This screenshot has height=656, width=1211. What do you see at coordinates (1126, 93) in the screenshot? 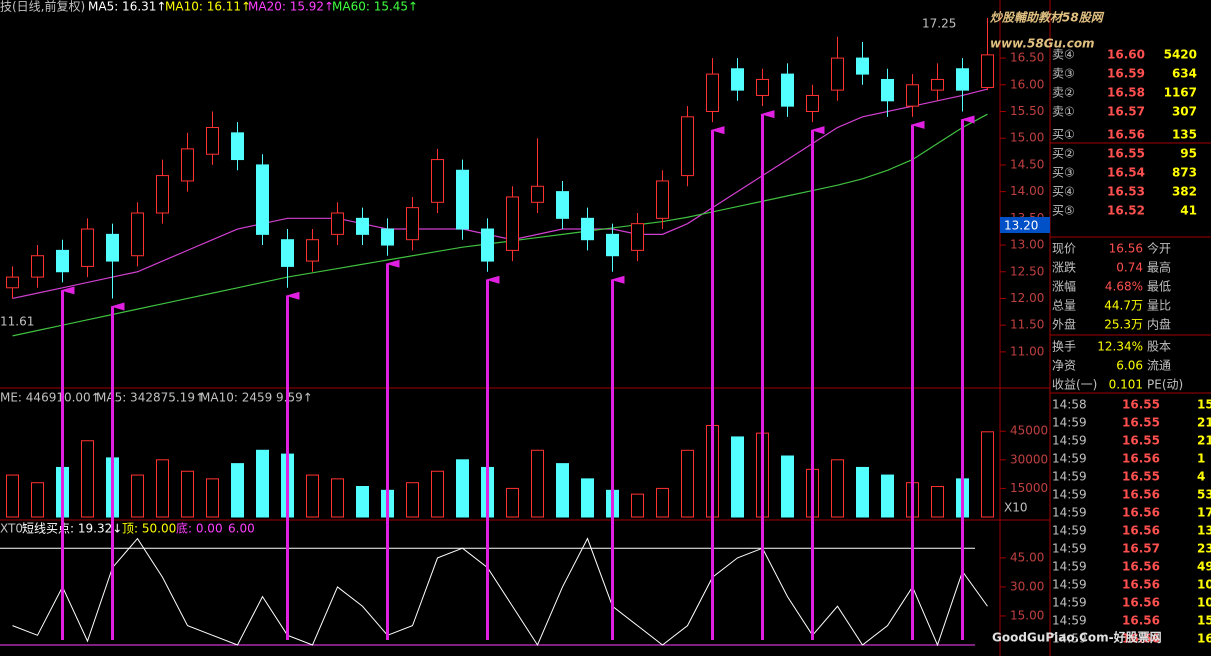
I see `book-price: 16.58` at bounding box center [1126, 93].